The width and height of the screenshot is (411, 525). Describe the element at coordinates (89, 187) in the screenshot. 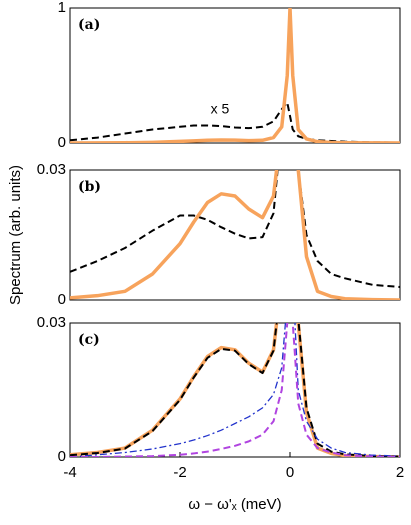

I see `panel-label: (b)` at that location.